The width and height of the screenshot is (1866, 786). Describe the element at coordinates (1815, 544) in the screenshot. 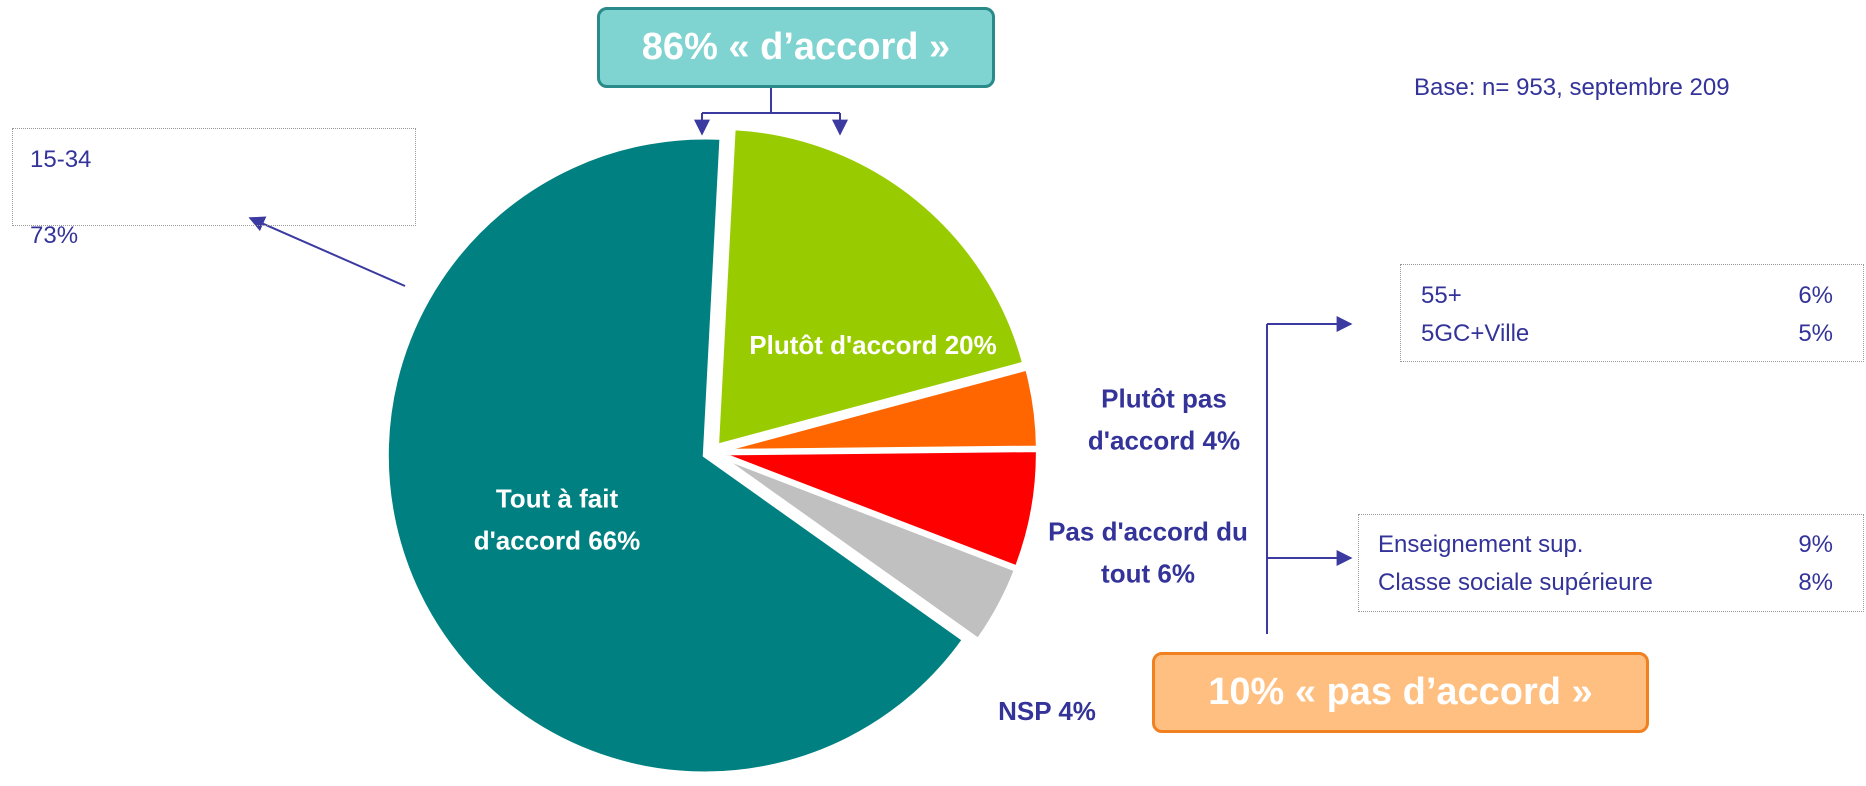

I see `callout-value: 9%` at that location.